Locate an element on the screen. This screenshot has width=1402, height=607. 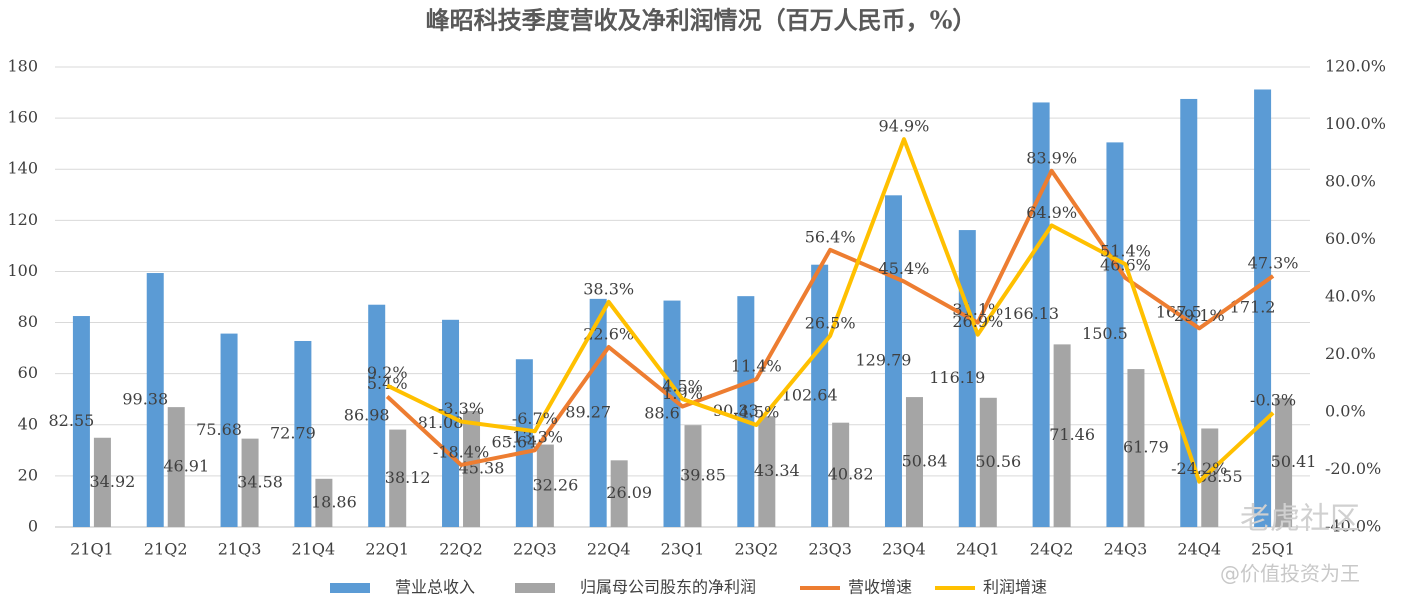
x-tick-label: 22Q4 is located at coordinates (609, 549).